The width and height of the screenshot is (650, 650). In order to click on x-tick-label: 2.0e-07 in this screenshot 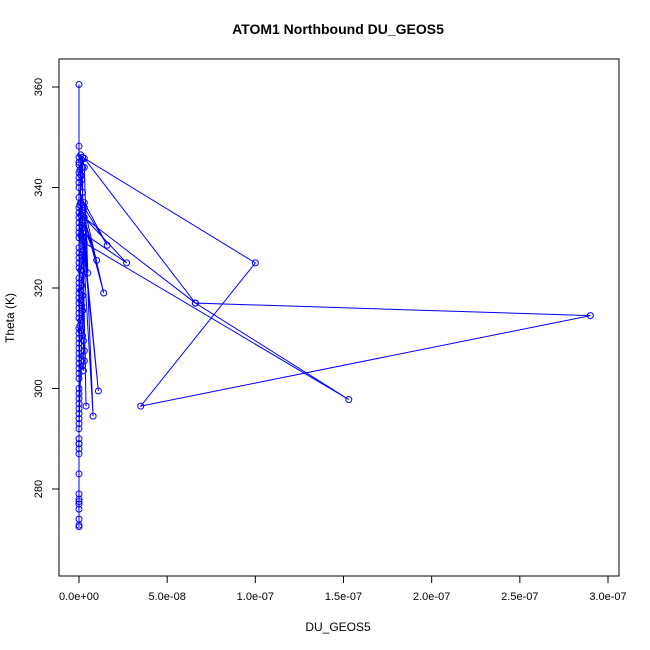, I will do `click(431, 597)`.